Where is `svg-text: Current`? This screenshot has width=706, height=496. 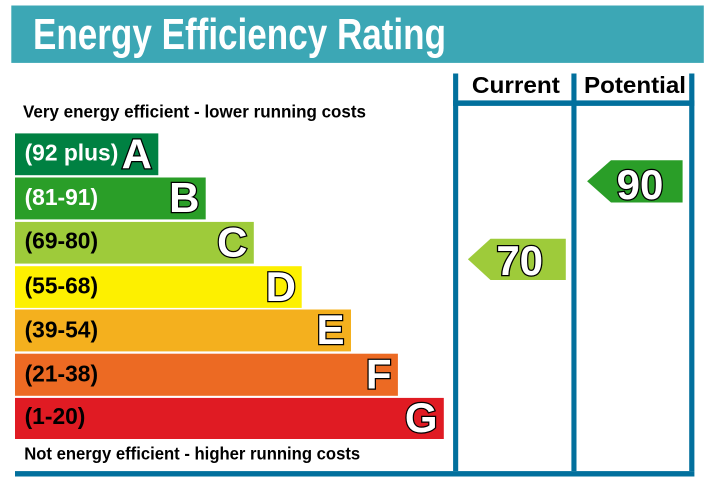
svg-text: Current is located at coordinates (516, 85).